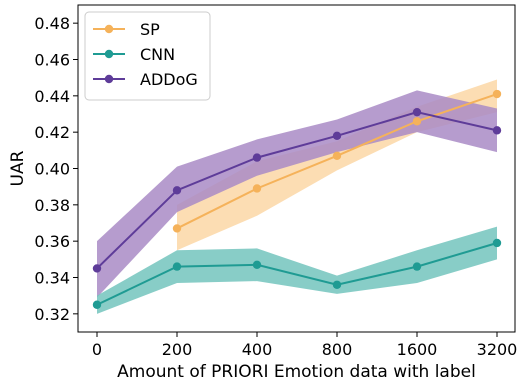 This screenshot has height=387, width=520. Describe the element at coordinates (52, 241) in the screenshot. I see `y-tick-label: 0.36` at that location.